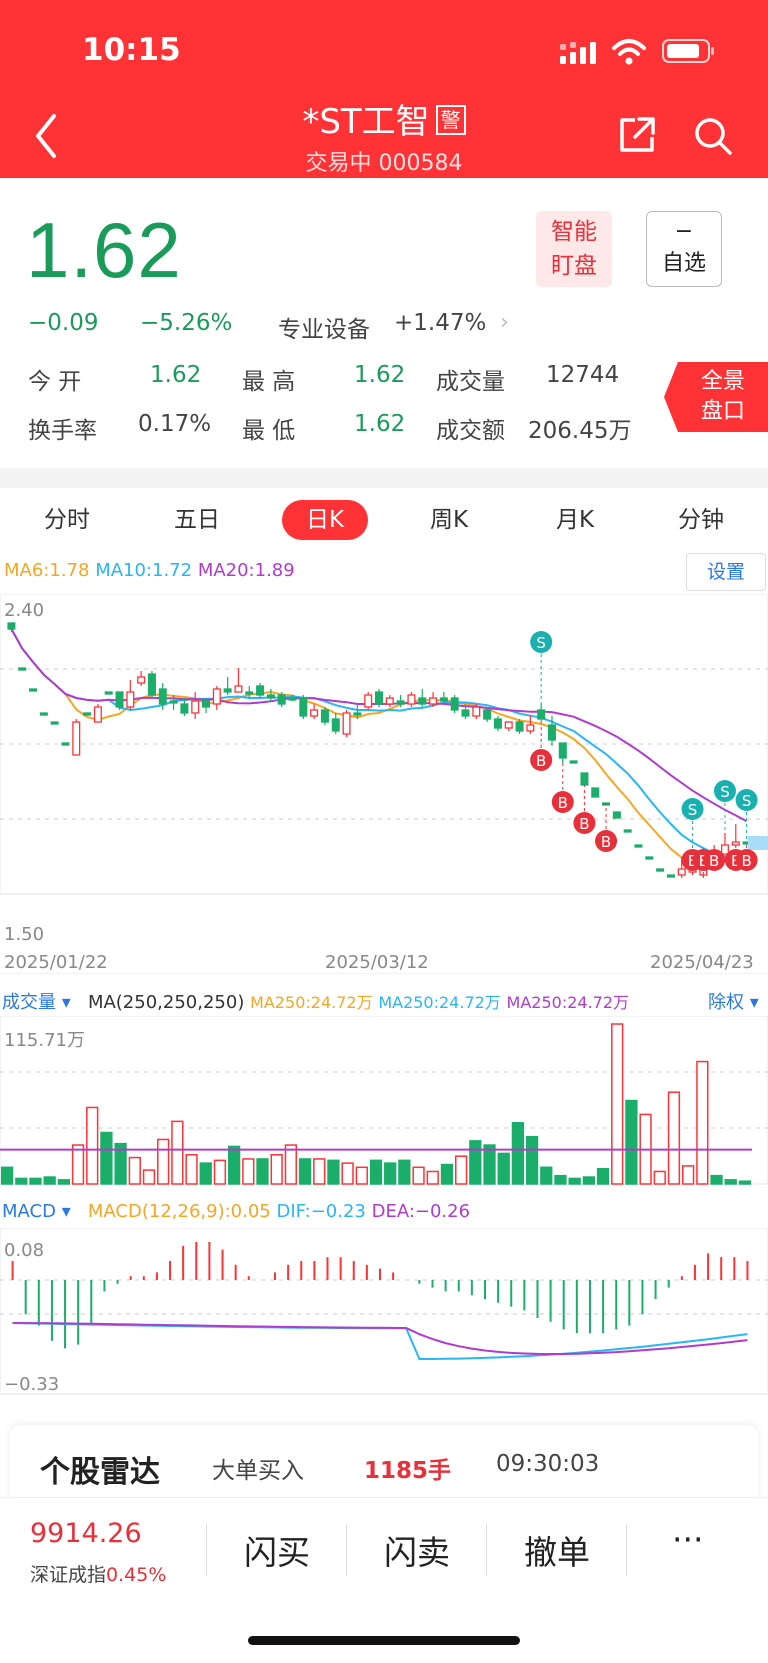 The height and width of the screenshot is (1663, 768). Describe the element at coordinates (47, 570) in the screenshot. I see `ma6-label: MA6:1.78` at that location.